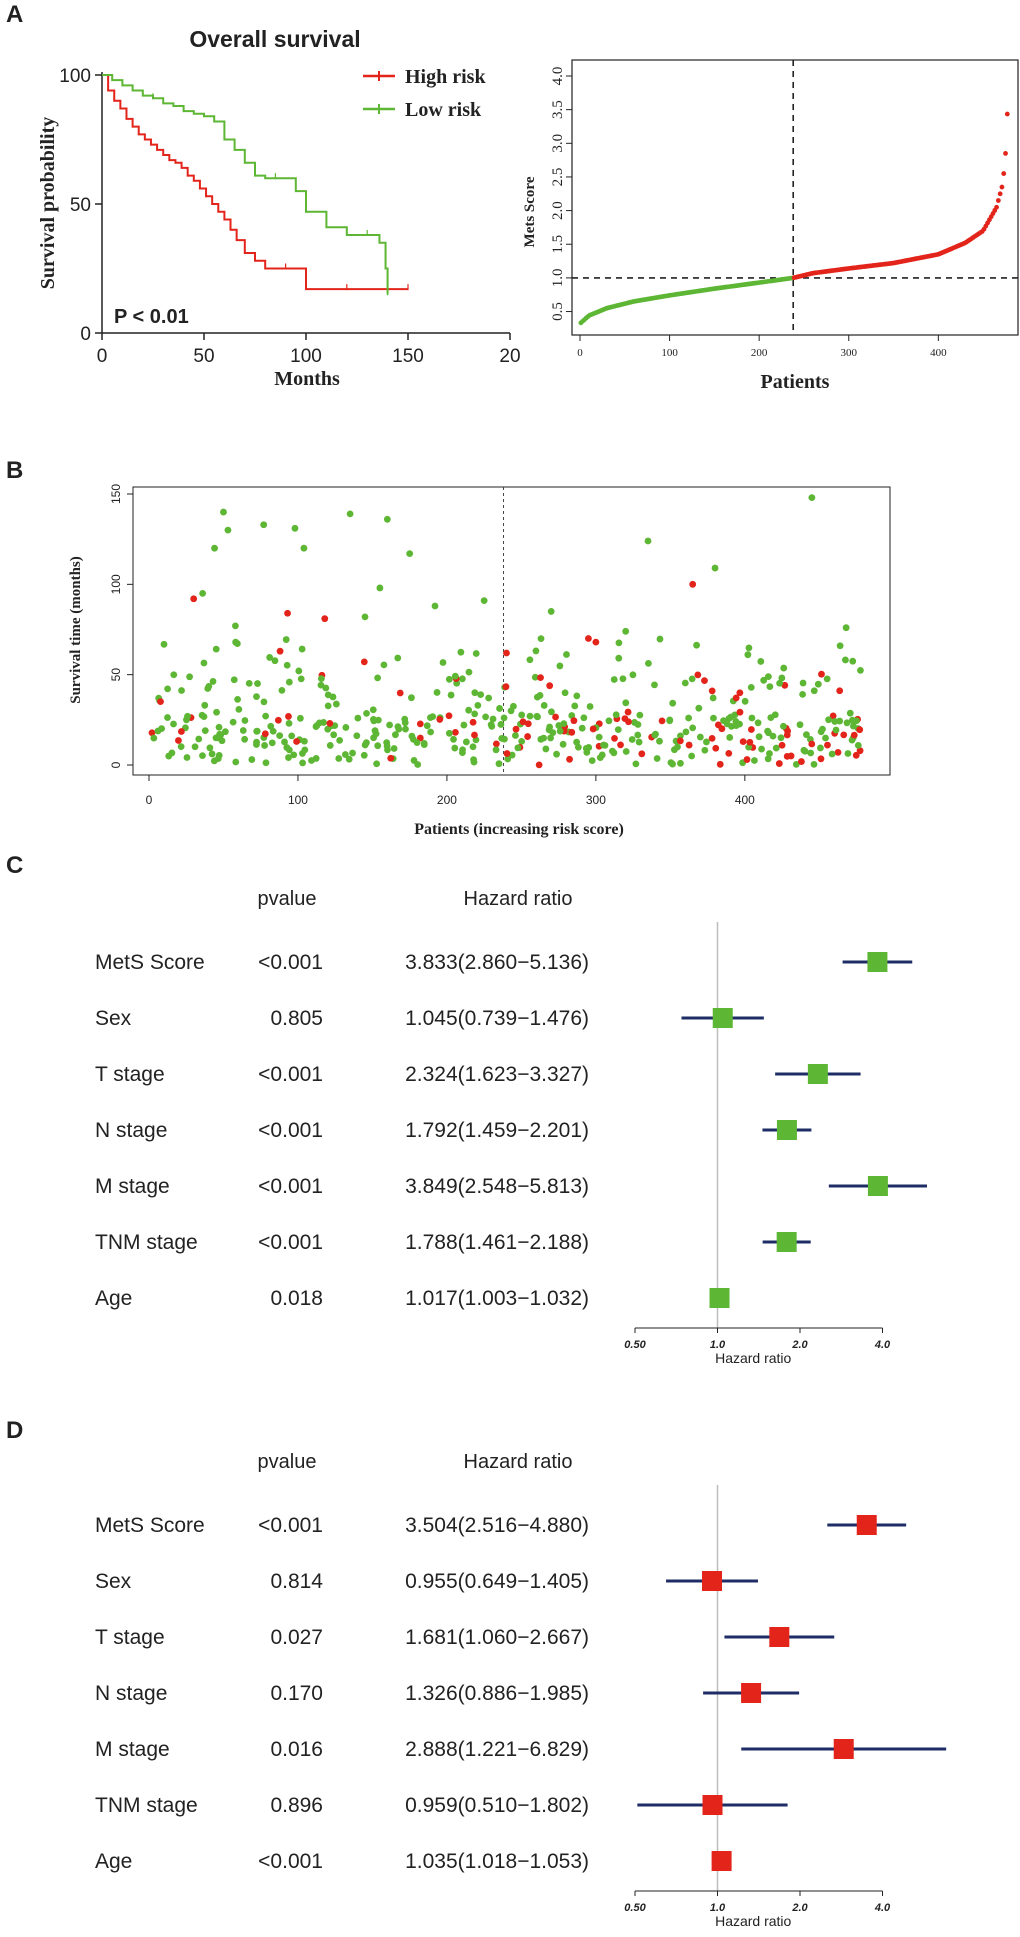  What do you see at coordinates (795, 197) in the screenshot?
I see `mets-plot-frame` at bounding box center [795, 197].